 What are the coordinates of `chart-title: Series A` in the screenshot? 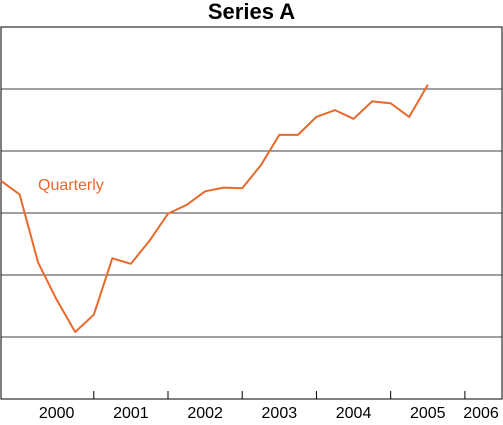 It's located at (251, 12).